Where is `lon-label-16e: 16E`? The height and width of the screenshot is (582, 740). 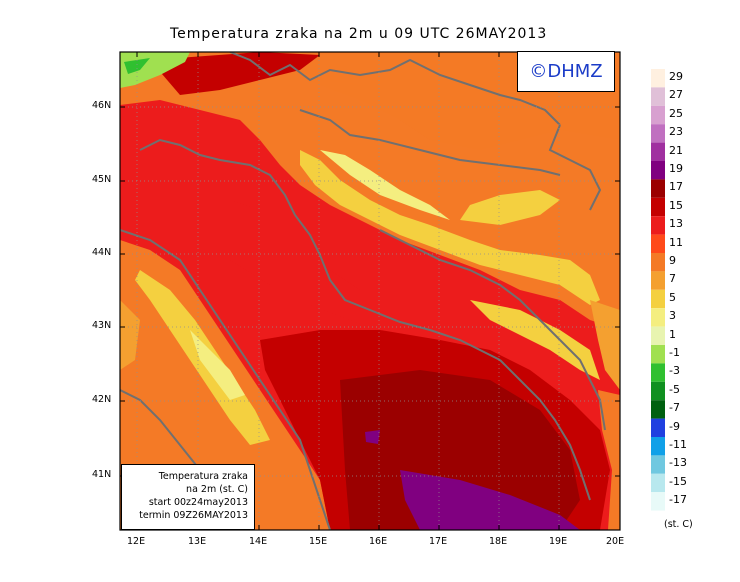 lon-label-16e: 16E is located at coordinates (378, 541).